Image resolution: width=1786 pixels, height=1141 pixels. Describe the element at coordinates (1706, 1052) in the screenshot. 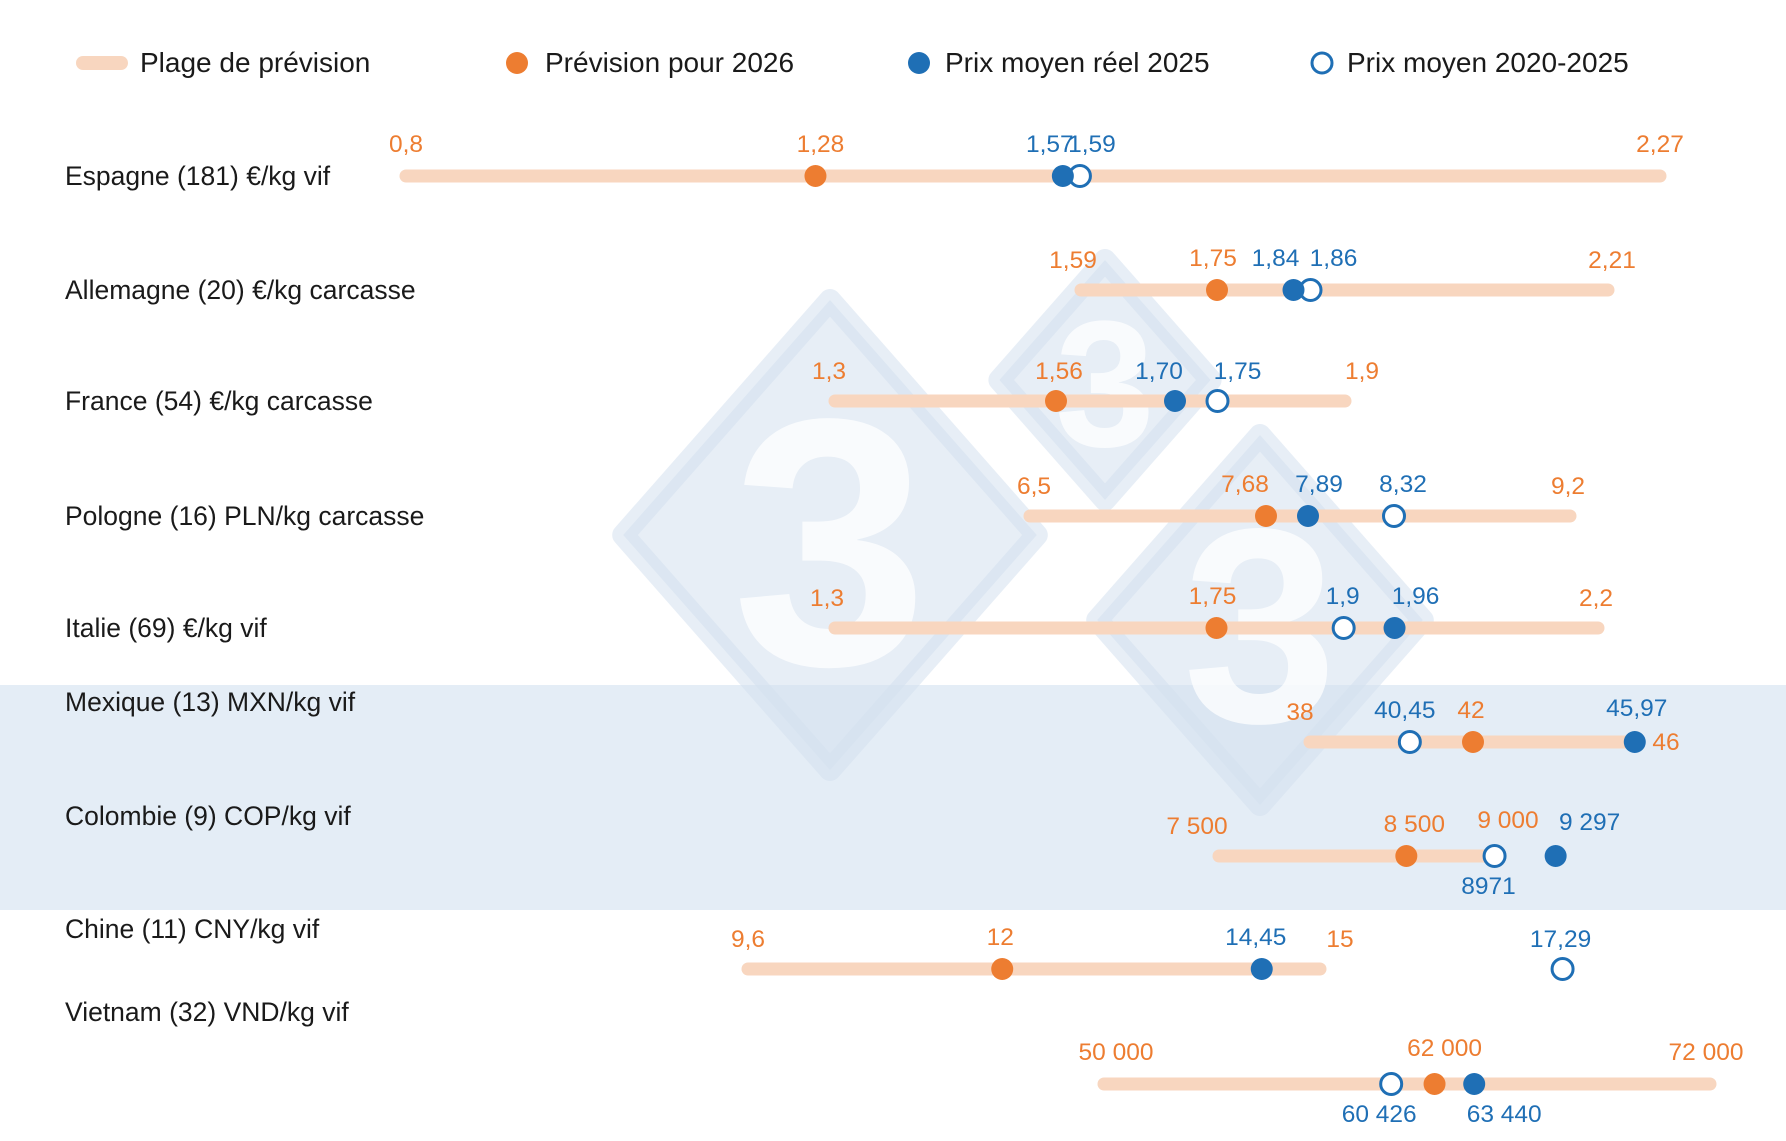

I see `max-value-label: 72 000` at that location.